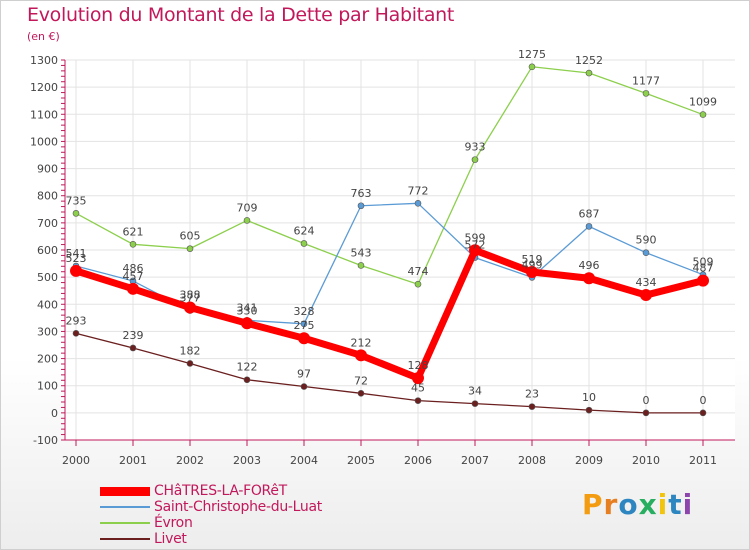 Image resolution: width=750 pixels, height=550 pixels. I want to click on y-tick-label: 200, so click(47, 359).